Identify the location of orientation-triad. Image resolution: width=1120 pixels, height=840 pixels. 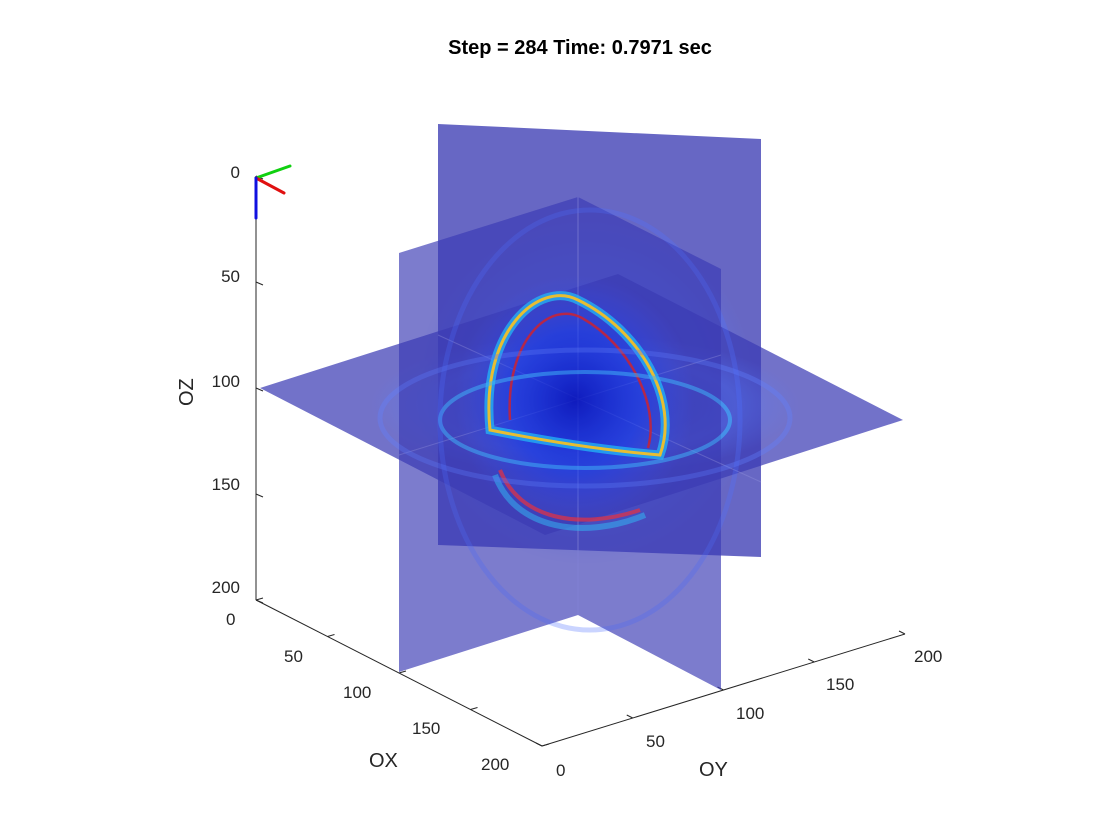
(273, 192).